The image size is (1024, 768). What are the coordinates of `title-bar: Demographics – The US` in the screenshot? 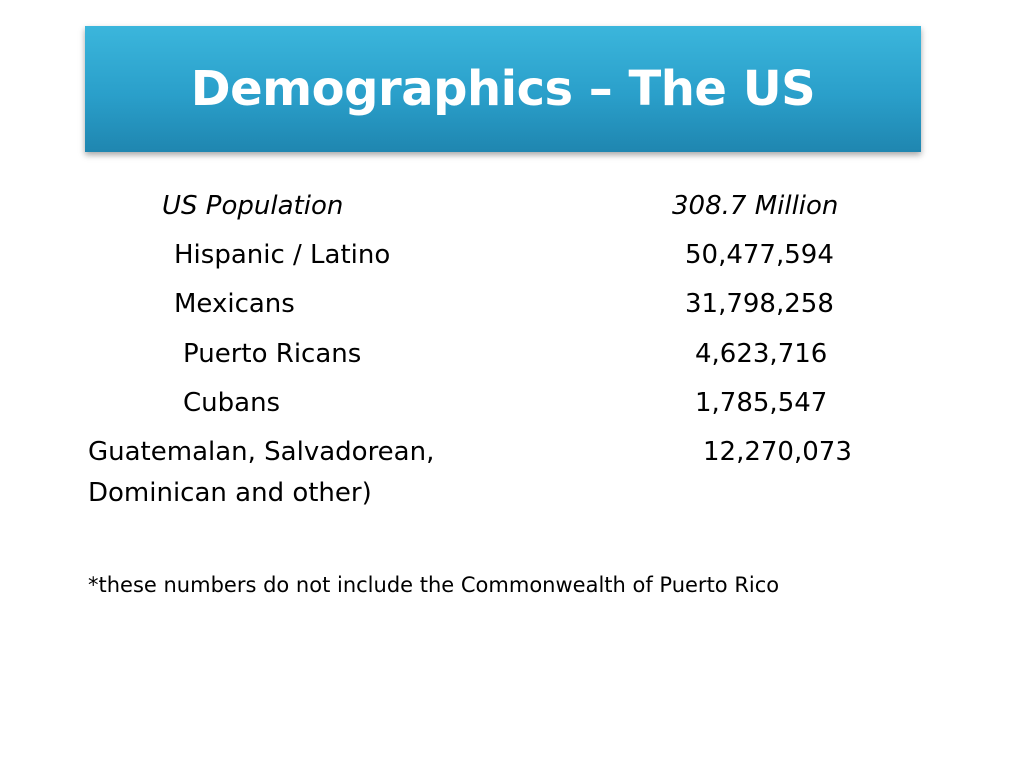 It's located at (503, 89).